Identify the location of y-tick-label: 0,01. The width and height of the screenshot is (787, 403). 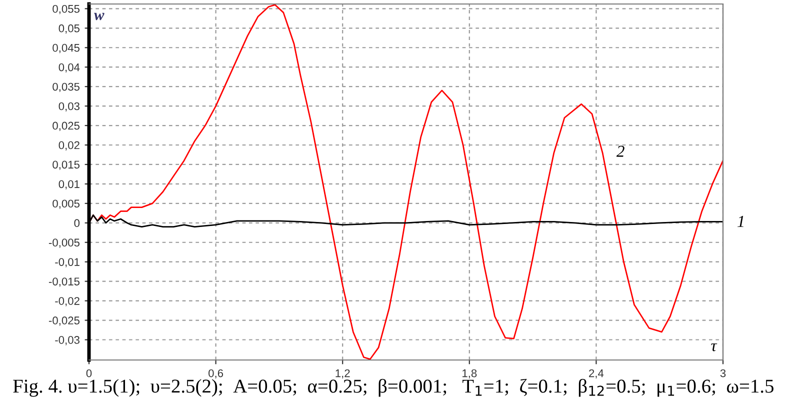
(69, 185).